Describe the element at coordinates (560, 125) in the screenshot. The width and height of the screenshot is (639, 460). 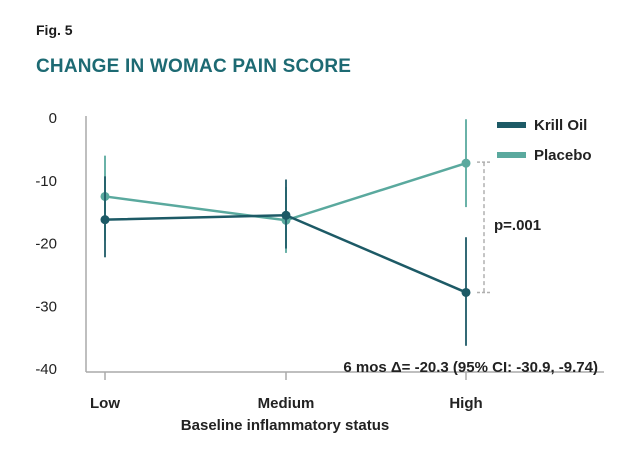
I see `legend-label-krill-oil: Krill Oil` at that location.